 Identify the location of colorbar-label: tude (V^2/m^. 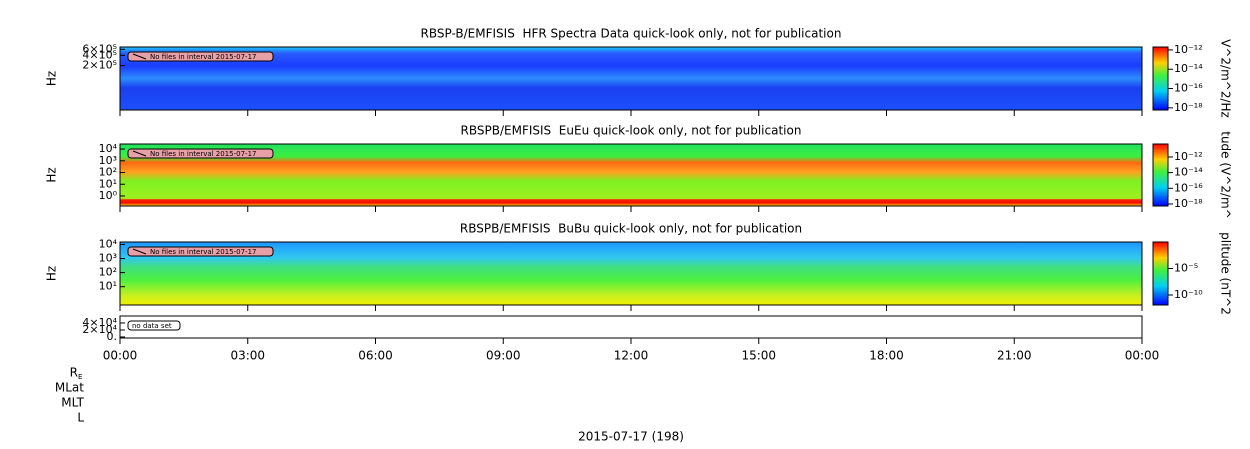
(1226, 175).